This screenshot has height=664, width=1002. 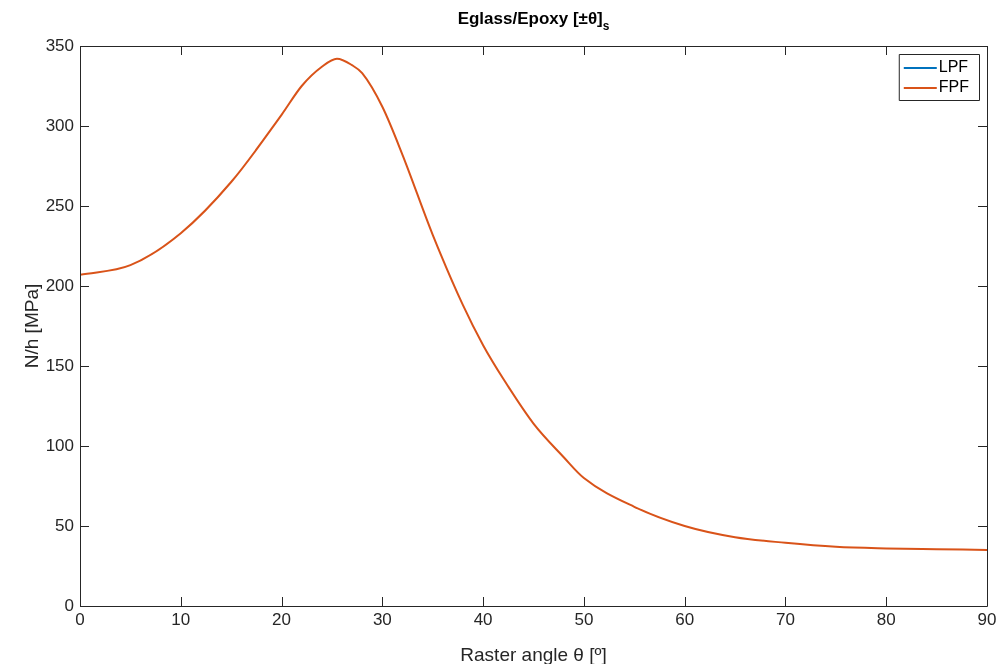 What do you see at coordinates (59, 205) in the screenshot?
I see `y-tick-label: 250` at bounding box center [59, 205].